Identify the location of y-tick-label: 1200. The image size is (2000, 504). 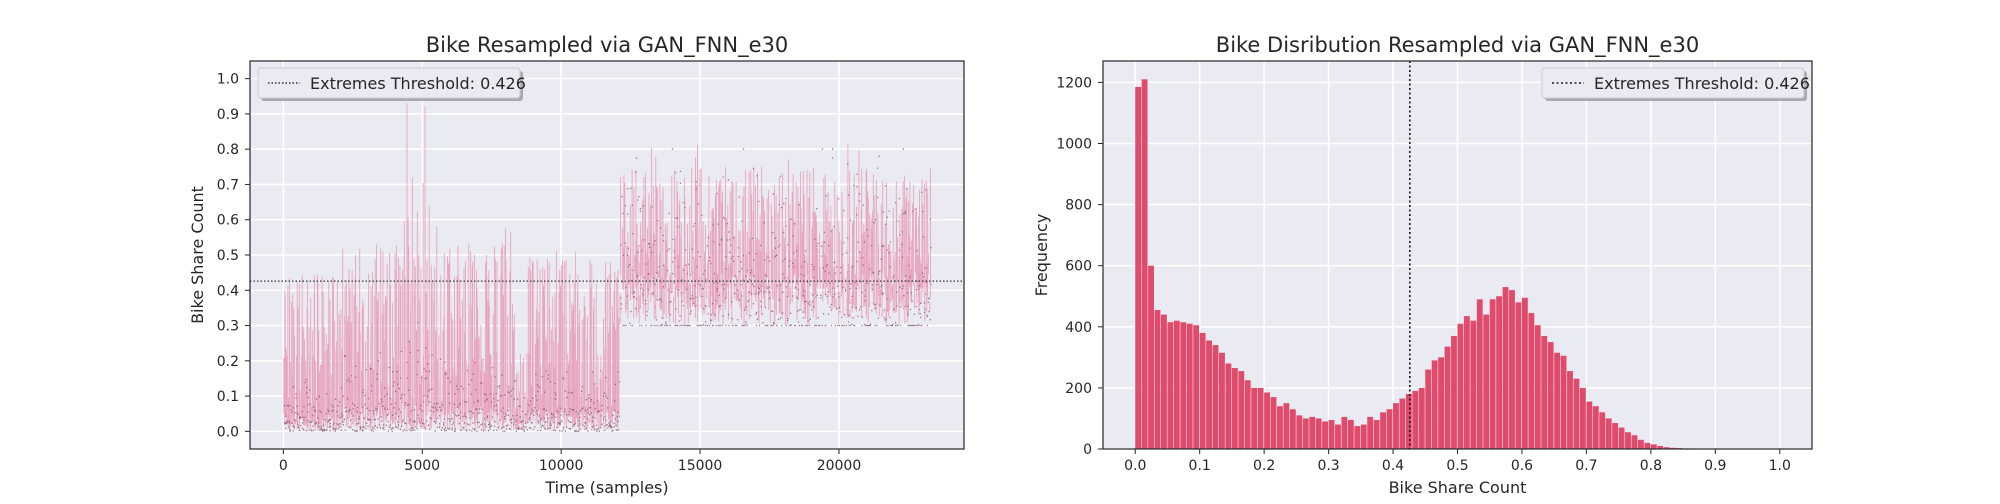
(1074, 83).